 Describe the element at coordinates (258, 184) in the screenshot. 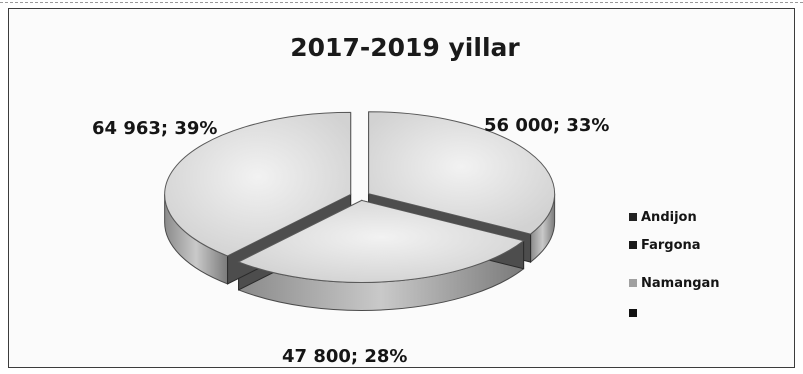

I see `pie-slice-namangan` at that location.